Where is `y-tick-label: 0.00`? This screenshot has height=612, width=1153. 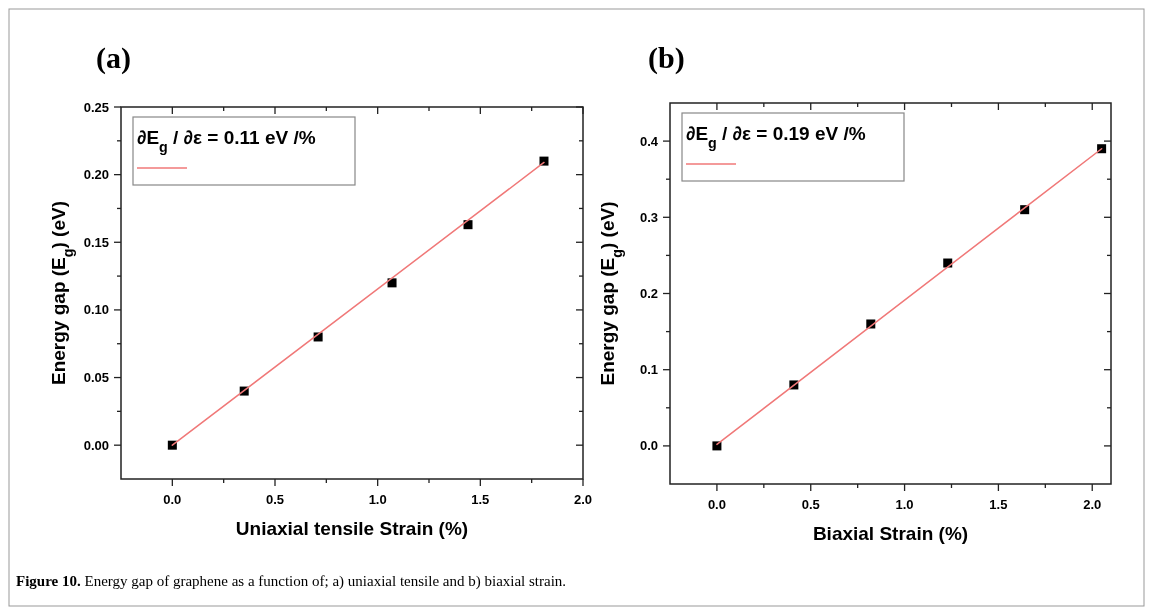
y-tick-label: 0.00 is located at coordinates (96, 445).